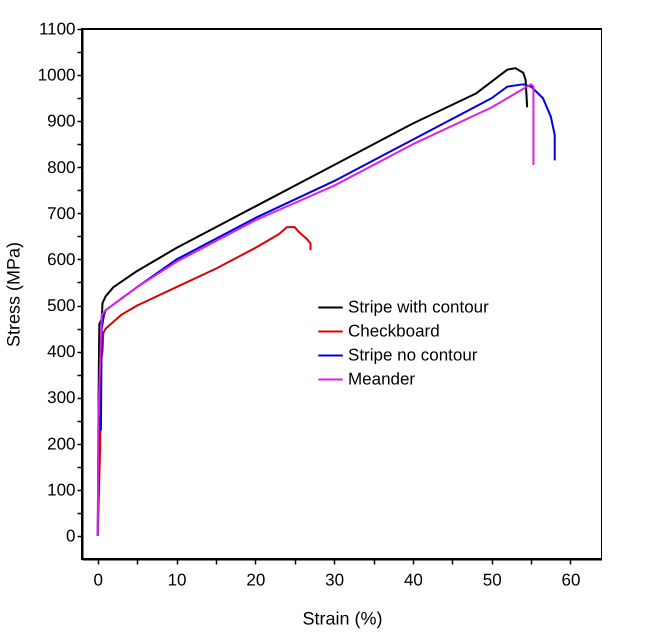 Image resolution: width=658 pixels, height=636 pixels. I want to click on y-tick-label: 700, so click(61, 213).